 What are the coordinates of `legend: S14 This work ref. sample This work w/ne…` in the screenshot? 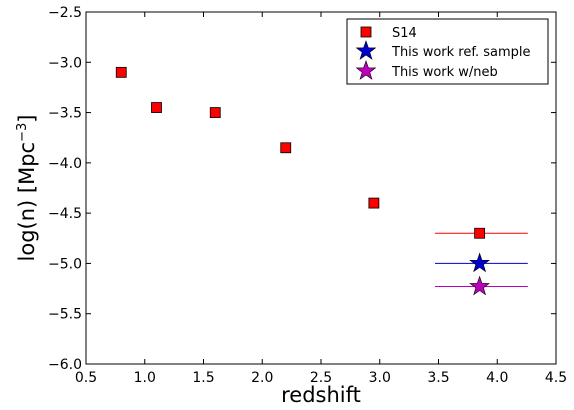 It's located at (447, 51).